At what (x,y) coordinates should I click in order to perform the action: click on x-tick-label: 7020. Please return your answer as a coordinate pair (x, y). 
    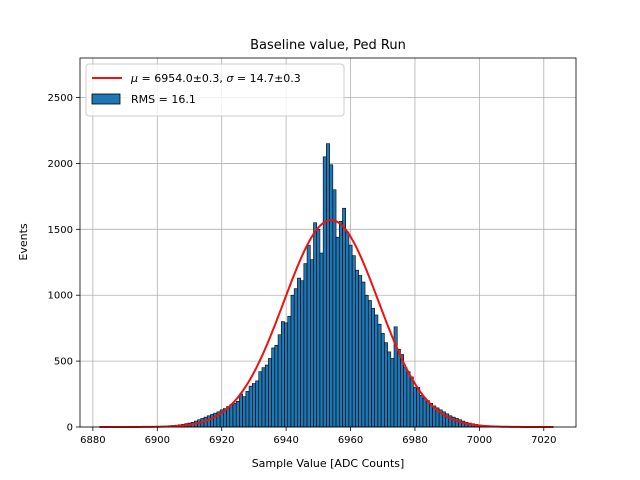
    Looking at the image, I should click on (543, 440).